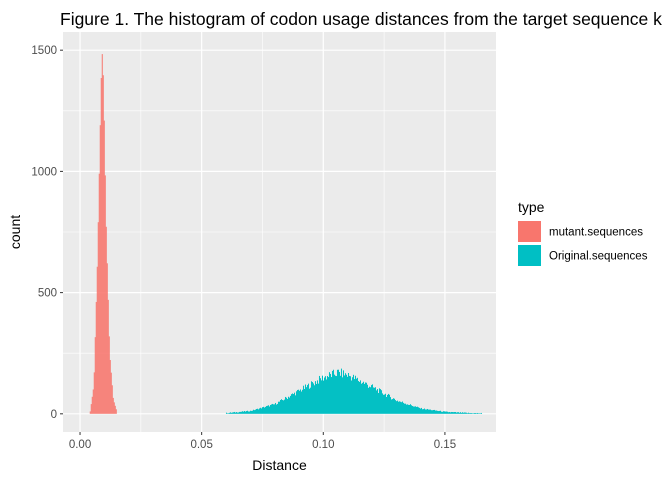 This screenshot has height=480, width=672. I want to click on y-tick-label: 1500, so click(44, 51).